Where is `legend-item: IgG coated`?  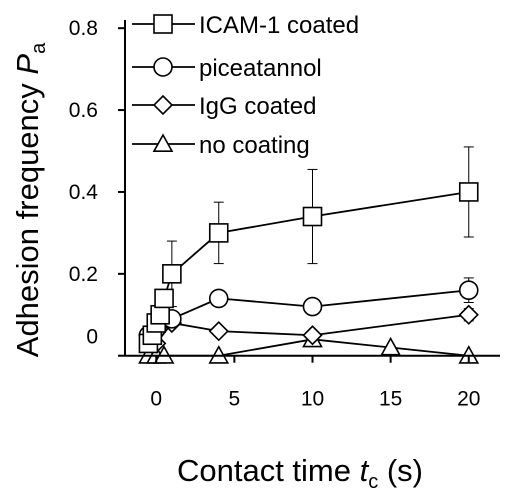
legend-item: IgG coated is located at coordinates (224, 106).